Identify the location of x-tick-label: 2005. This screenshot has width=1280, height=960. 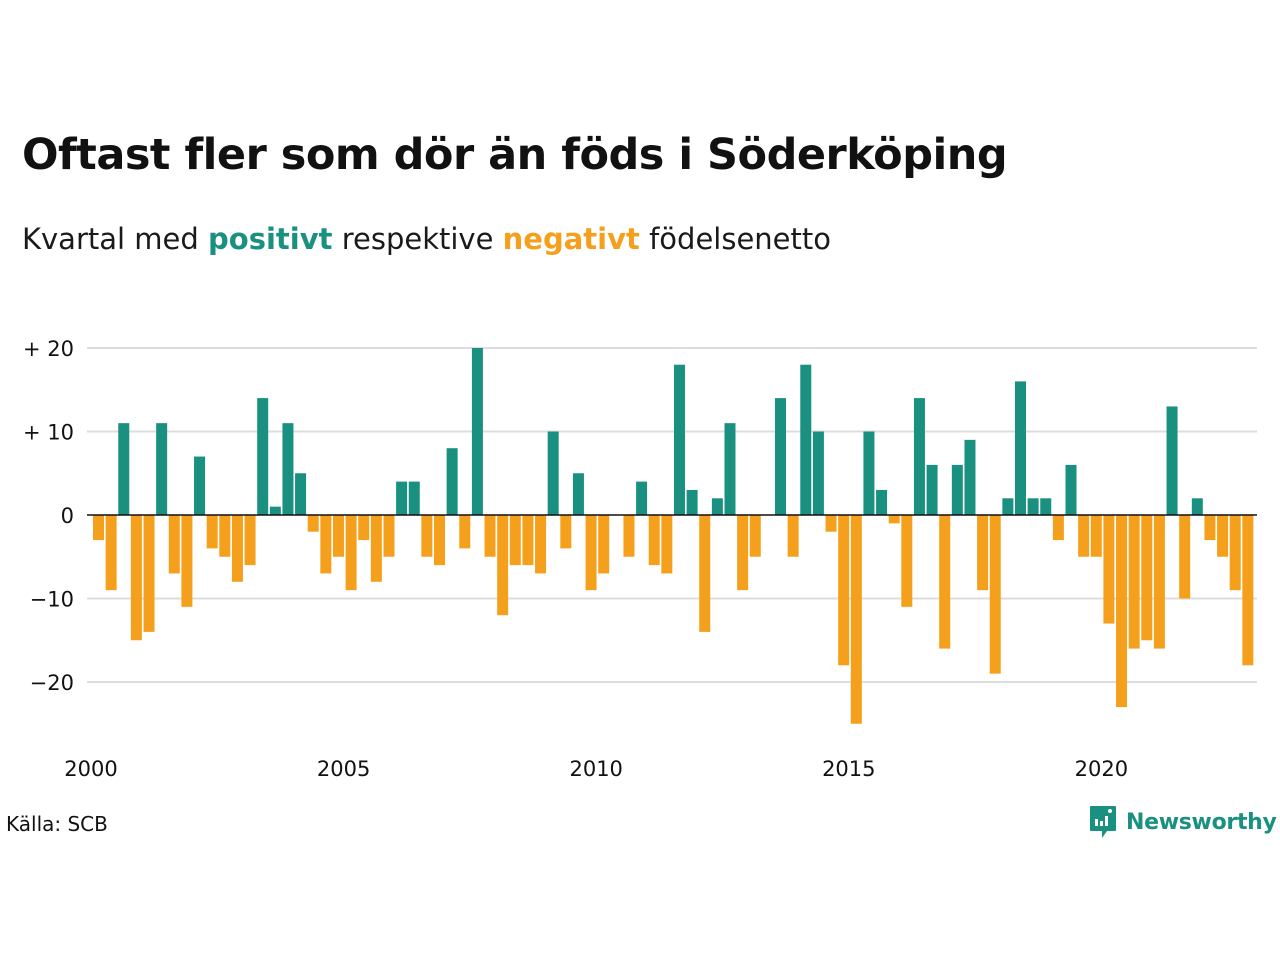
(343, 769).